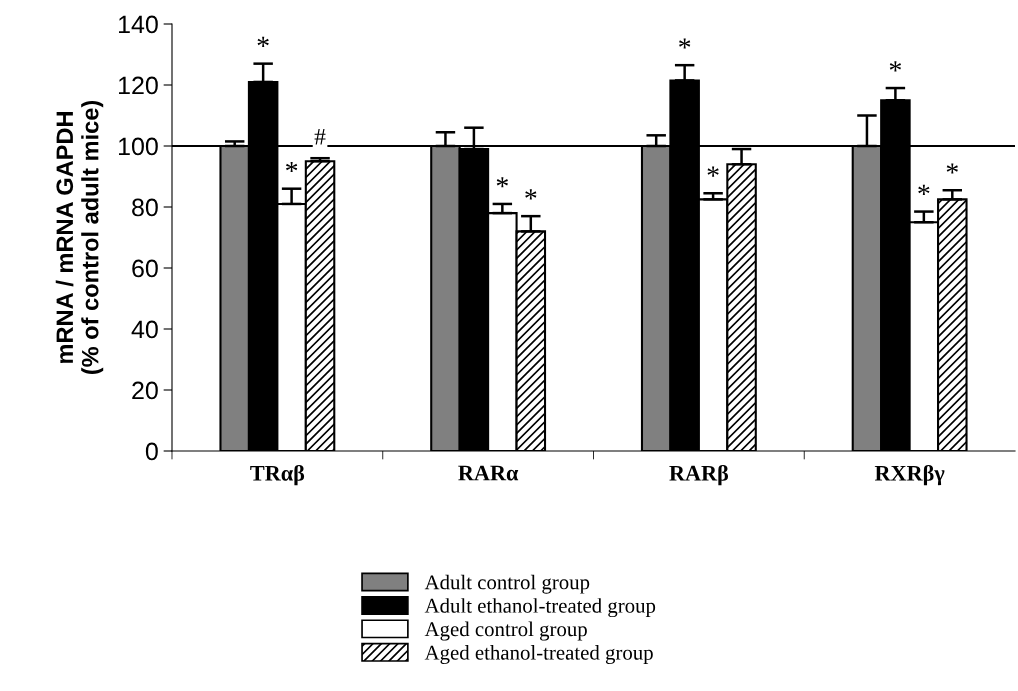 This screenshot has height=691, width=1018. Describe the element at coordinates (505, 631) in the screenshot. I see `legend-label: Aged control group` at that location.